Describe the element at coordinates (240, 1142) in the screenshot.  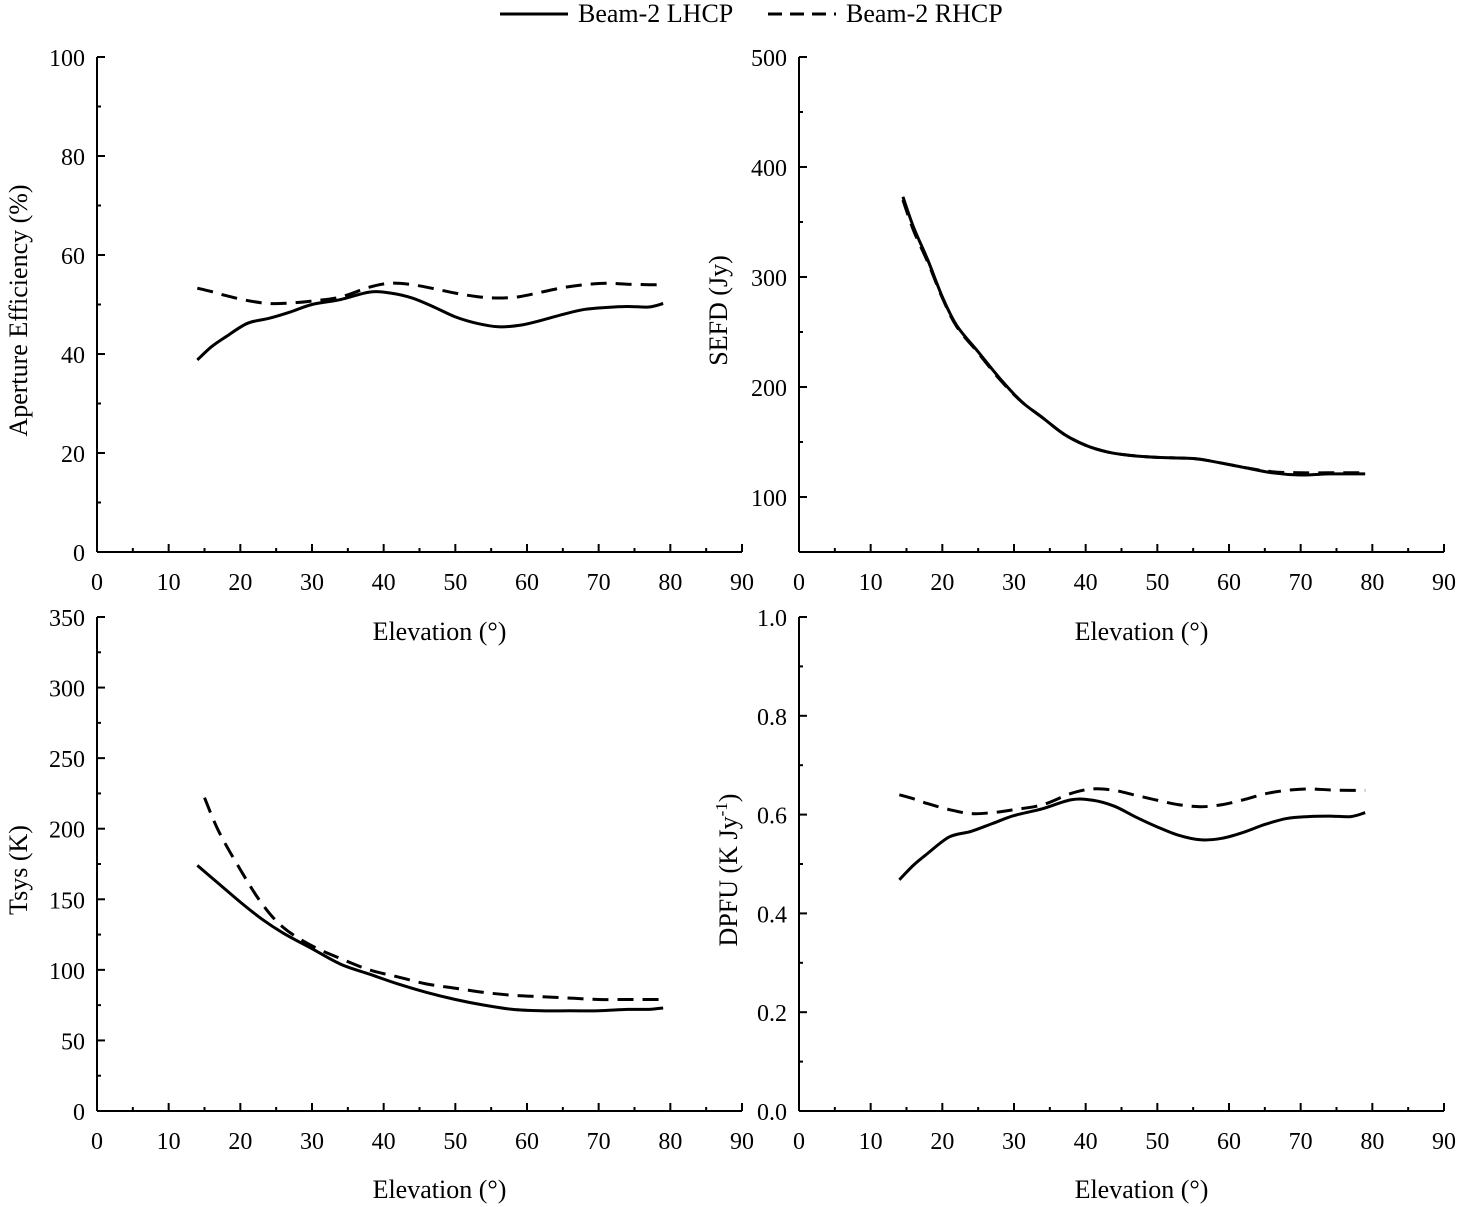
I see `tsys-x-tick-label: 20` at that location.